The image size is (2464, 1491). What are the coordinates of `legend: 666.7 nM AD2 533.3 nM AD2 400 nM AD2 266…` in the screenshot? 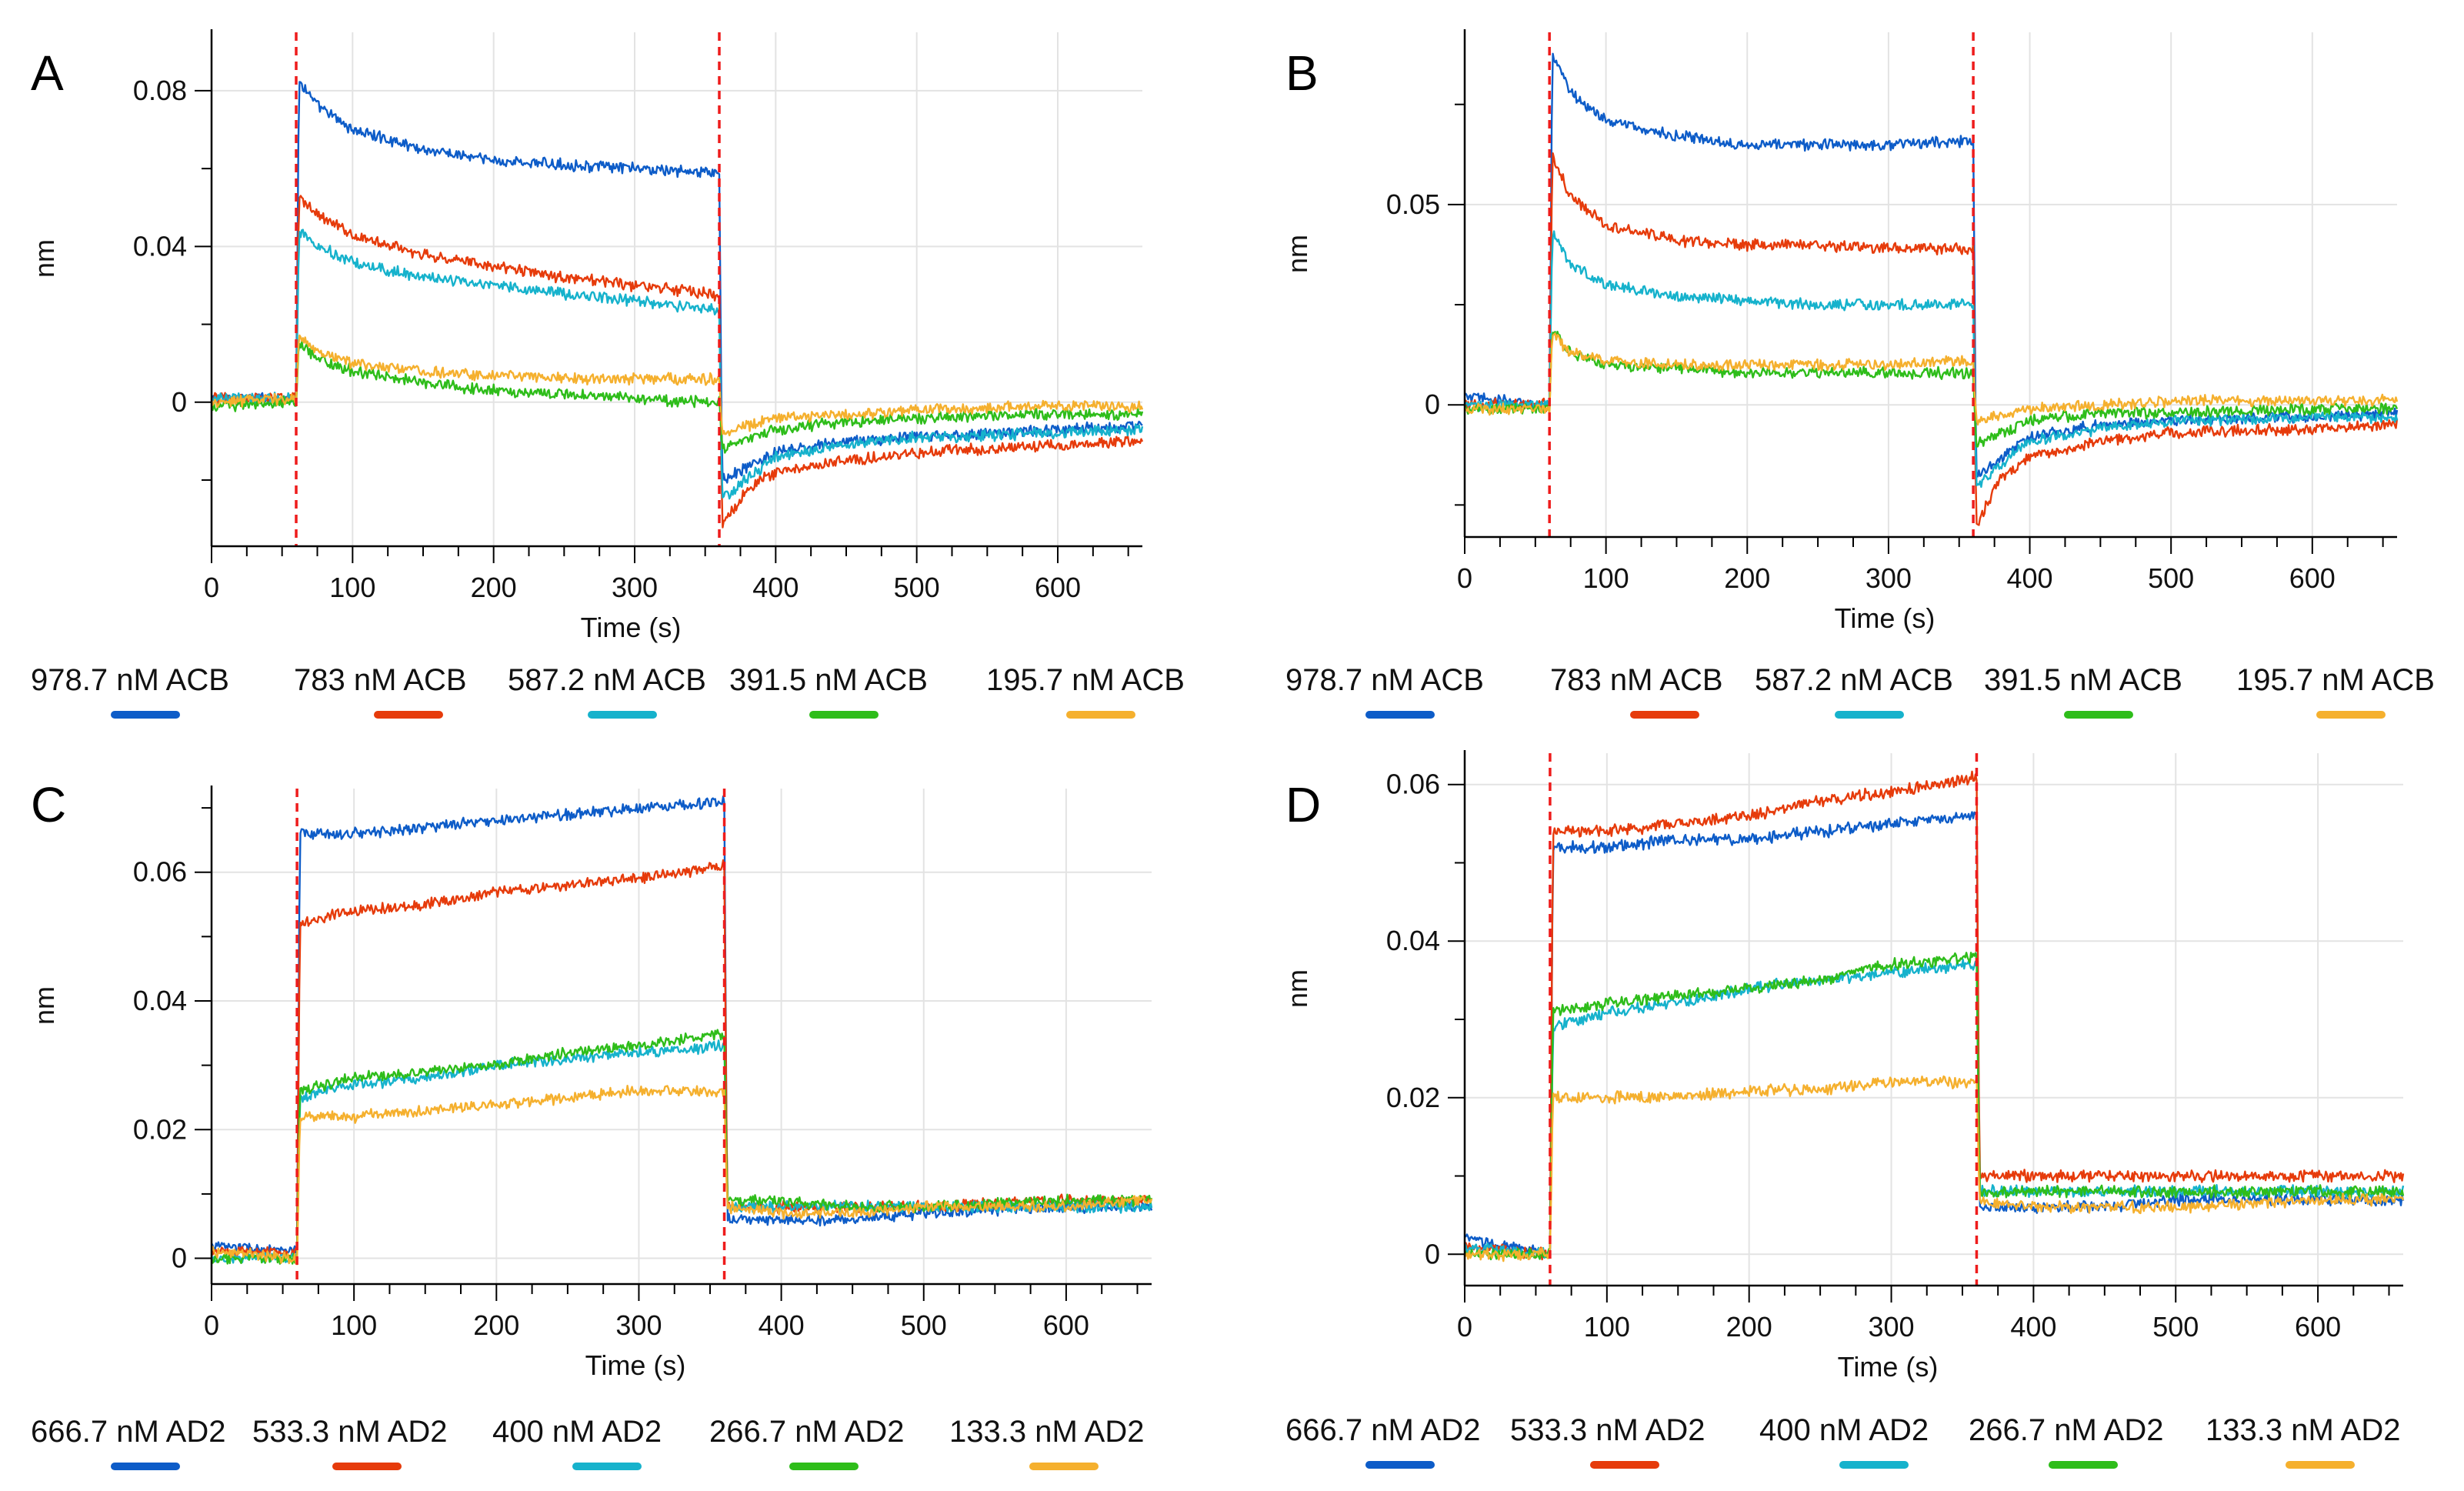 It's located at (616, 1445).